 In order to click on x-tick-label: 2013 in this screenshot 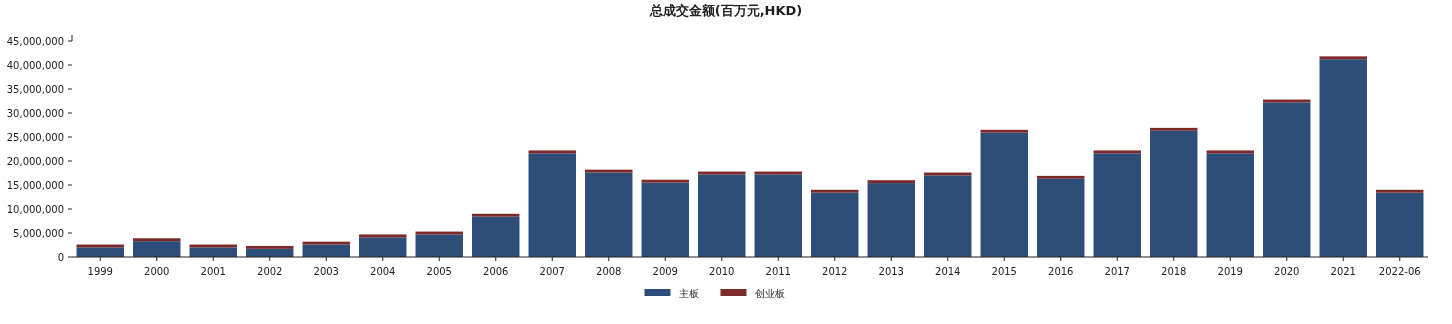, I will do `click(891, 271)`.